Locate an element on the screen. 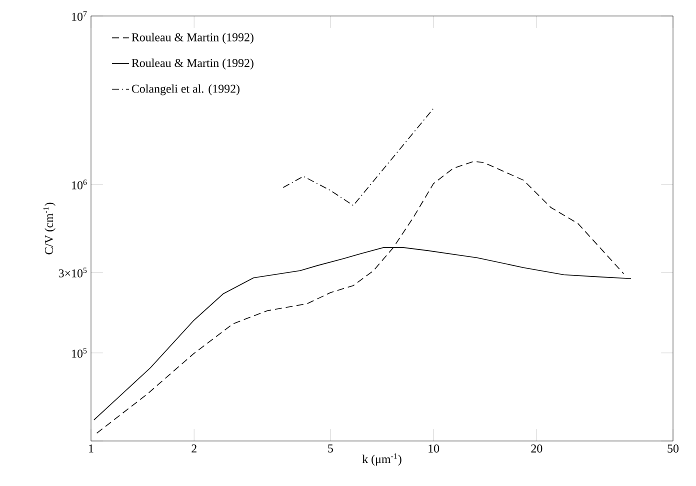 This screenshot has width=696, height=486. y-tick-label: 10$^{5}$ is located at coordinates (79, 353).